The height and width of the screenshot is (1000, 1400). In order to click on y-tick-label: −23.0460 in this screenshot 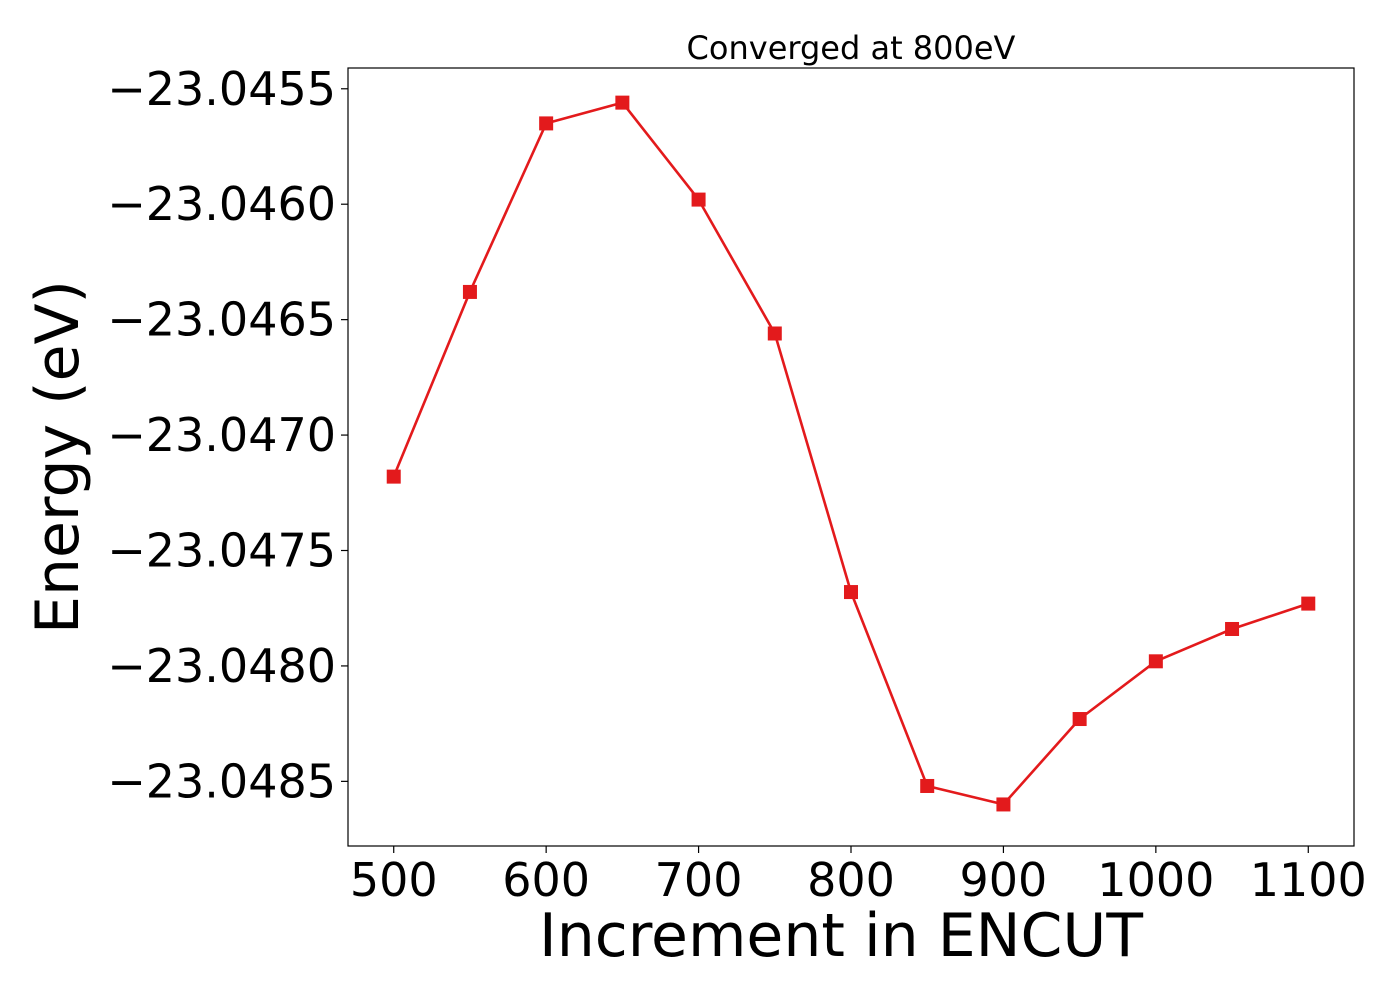, I will do `click(221, 204)`.